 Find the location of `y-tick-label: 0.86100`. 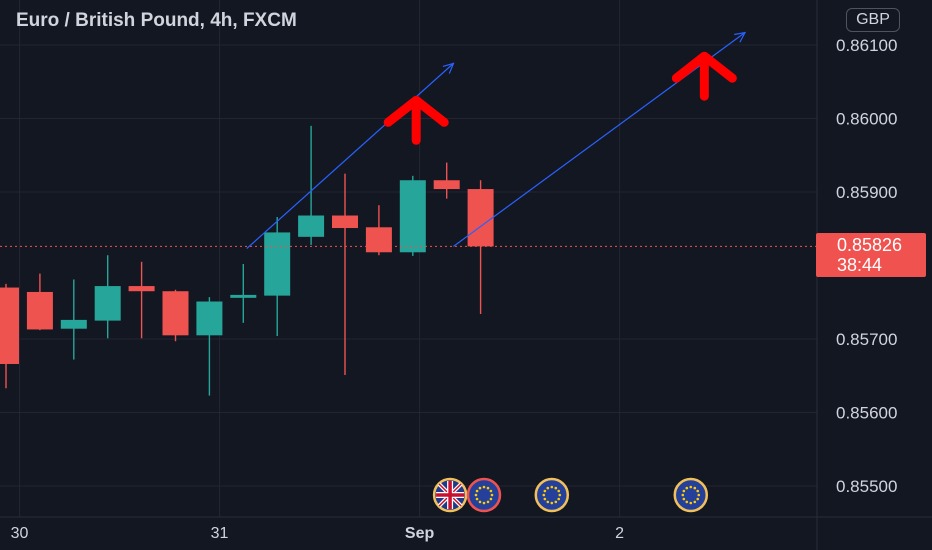

y-tick-label: 0.86100 is located at coordinates (866, 45).